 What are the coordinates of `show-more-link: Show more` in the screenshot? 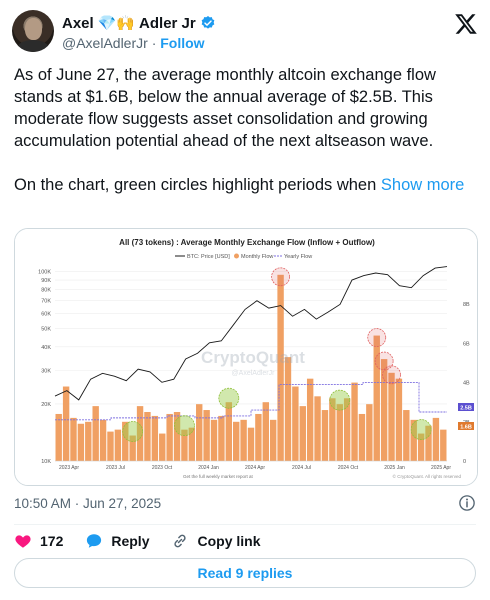 It's located at (422, 185).